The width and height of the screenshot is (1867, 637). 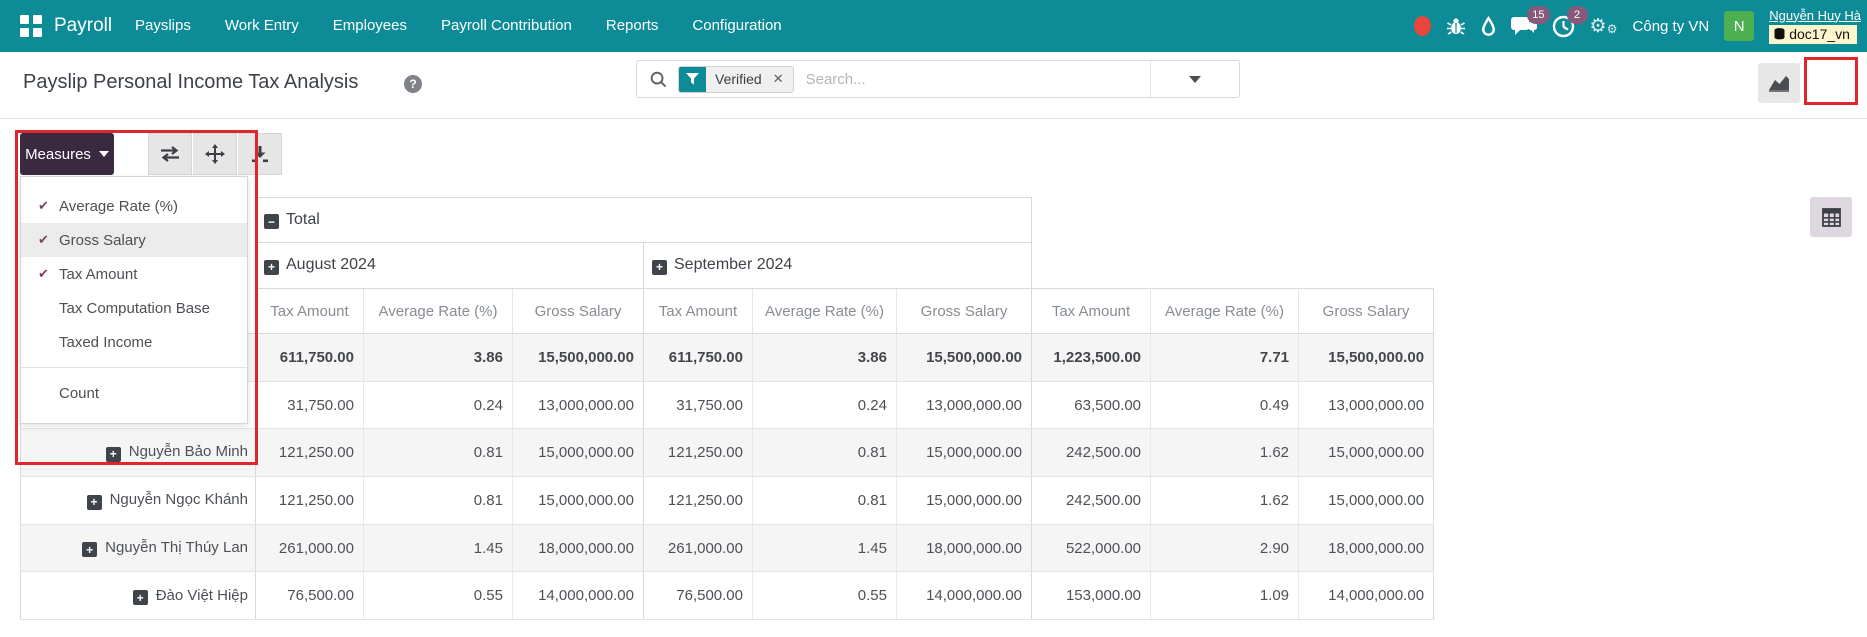 What do you see at coordinates (134, 308) in the screenshot?
I see `menu-item-tax-computation-base: Tax Computation Base` at bounding box center [134, 308].